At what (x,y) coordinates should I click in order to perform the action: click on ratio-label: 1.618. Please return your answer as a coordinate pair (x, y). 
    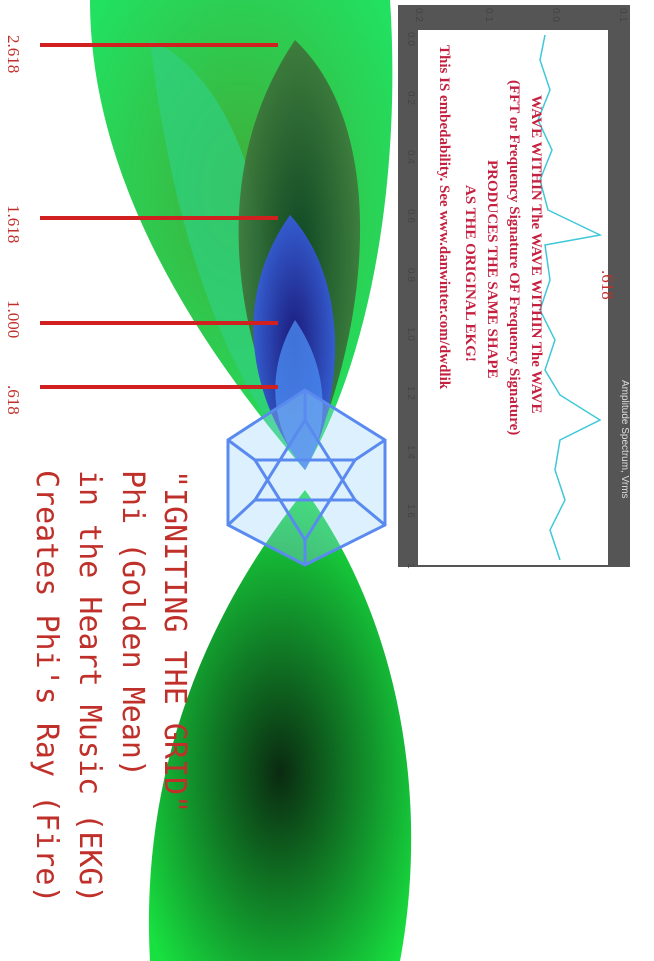
    Looking at the image, I should click on (13, 224).